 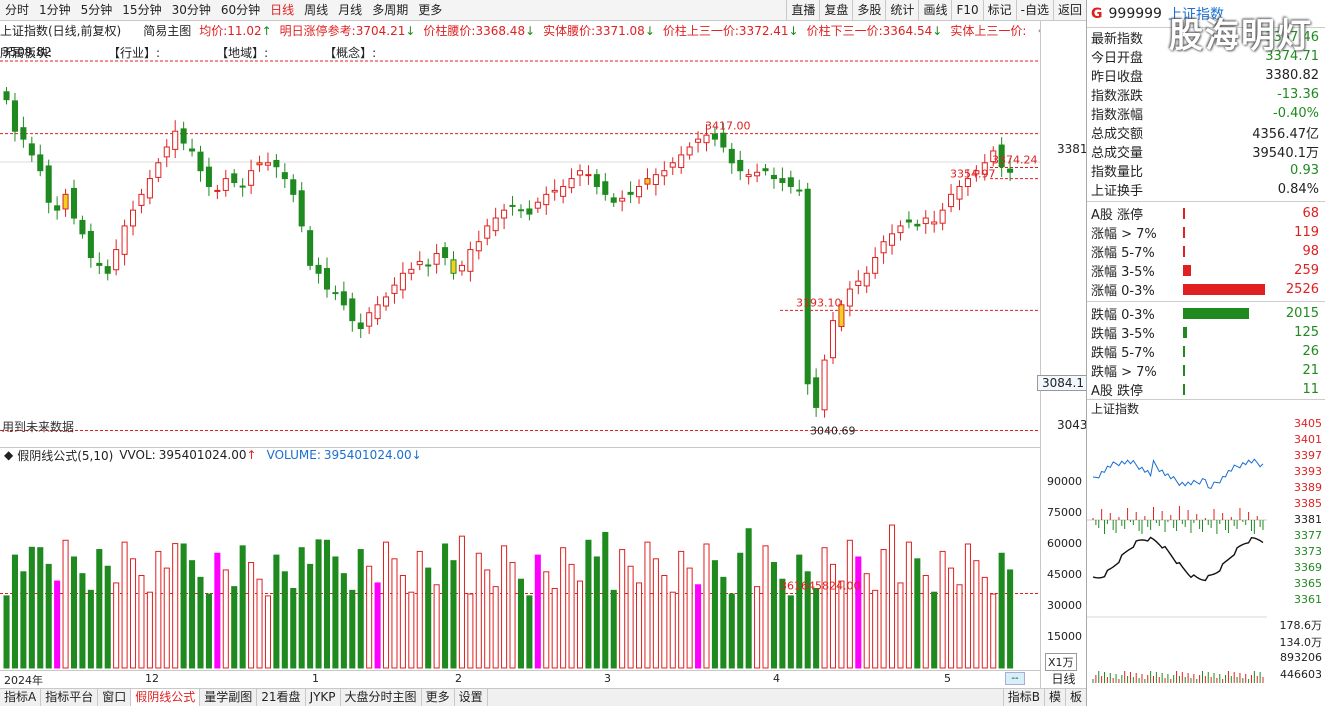 I want to click on scroll-indicator: --, so click(x=1015, y=678).